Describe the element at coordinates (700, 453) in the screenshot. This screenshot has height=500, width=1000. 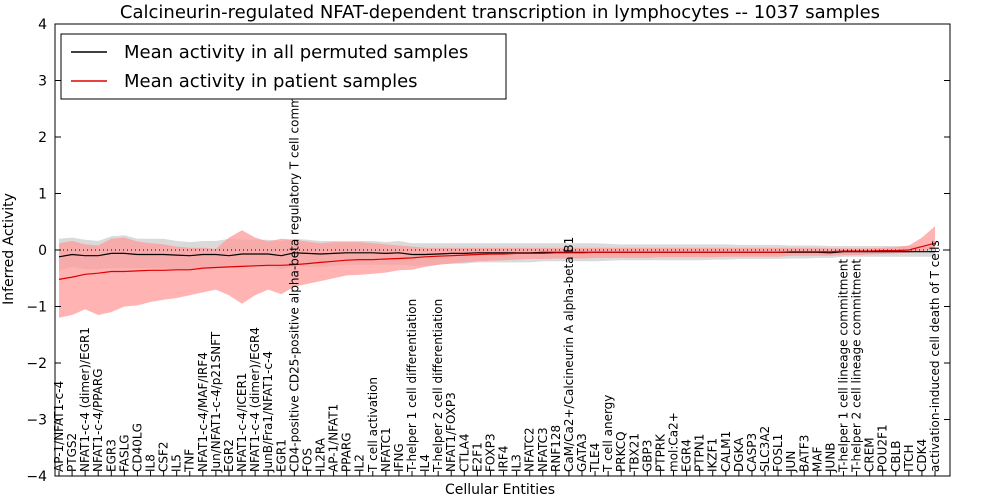
I see `category-label: PTPN1` at that location.